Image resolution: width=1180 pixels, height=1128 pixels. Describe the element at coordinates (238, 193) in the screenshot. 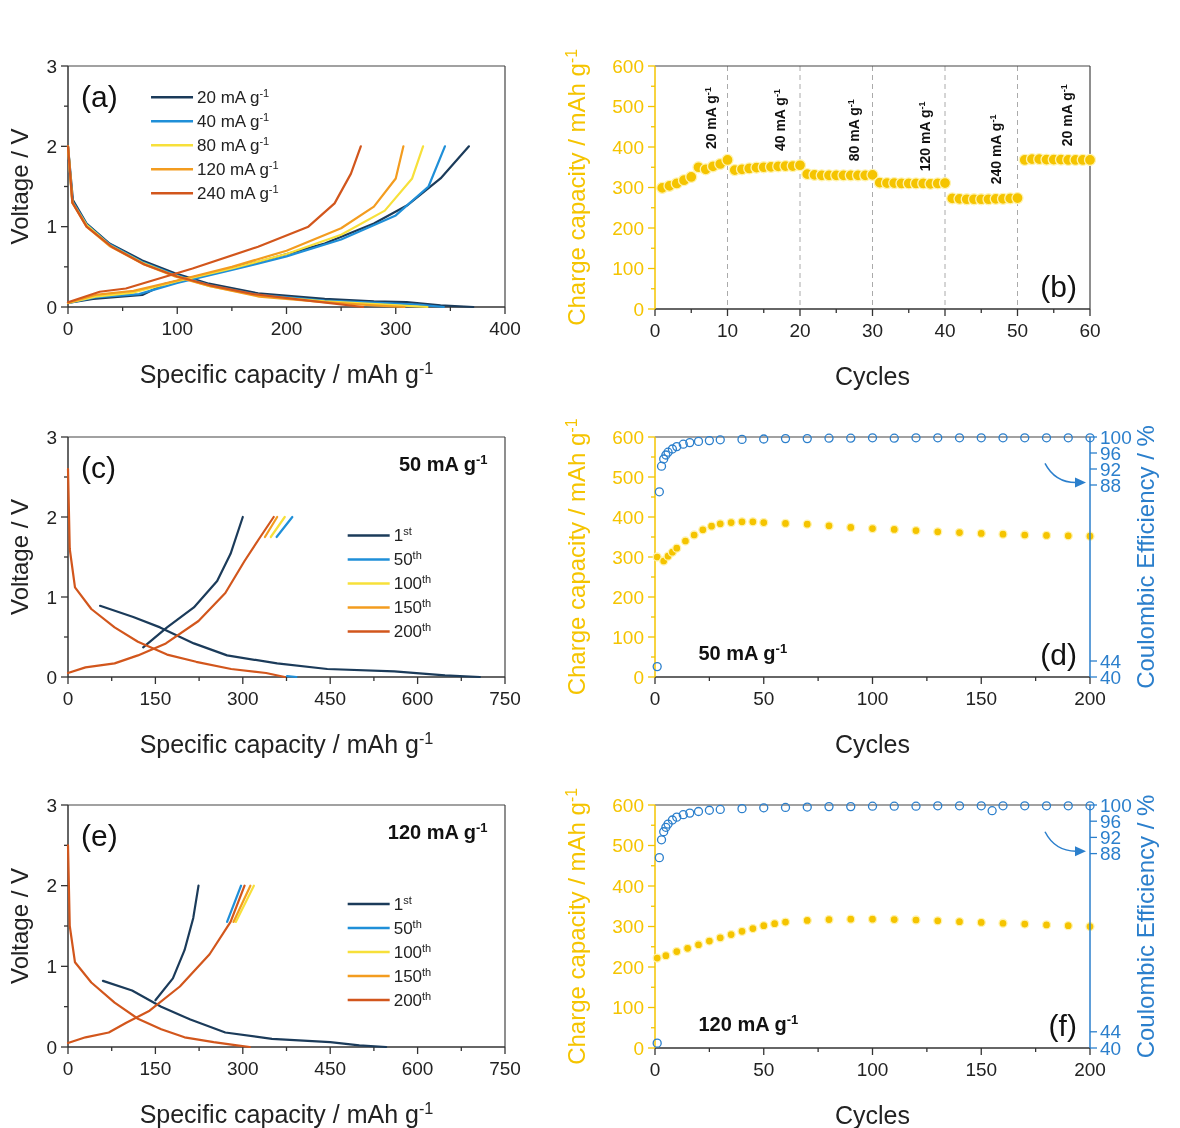

I see `legend-label: 240 mA g$^{-1}$` at that location.